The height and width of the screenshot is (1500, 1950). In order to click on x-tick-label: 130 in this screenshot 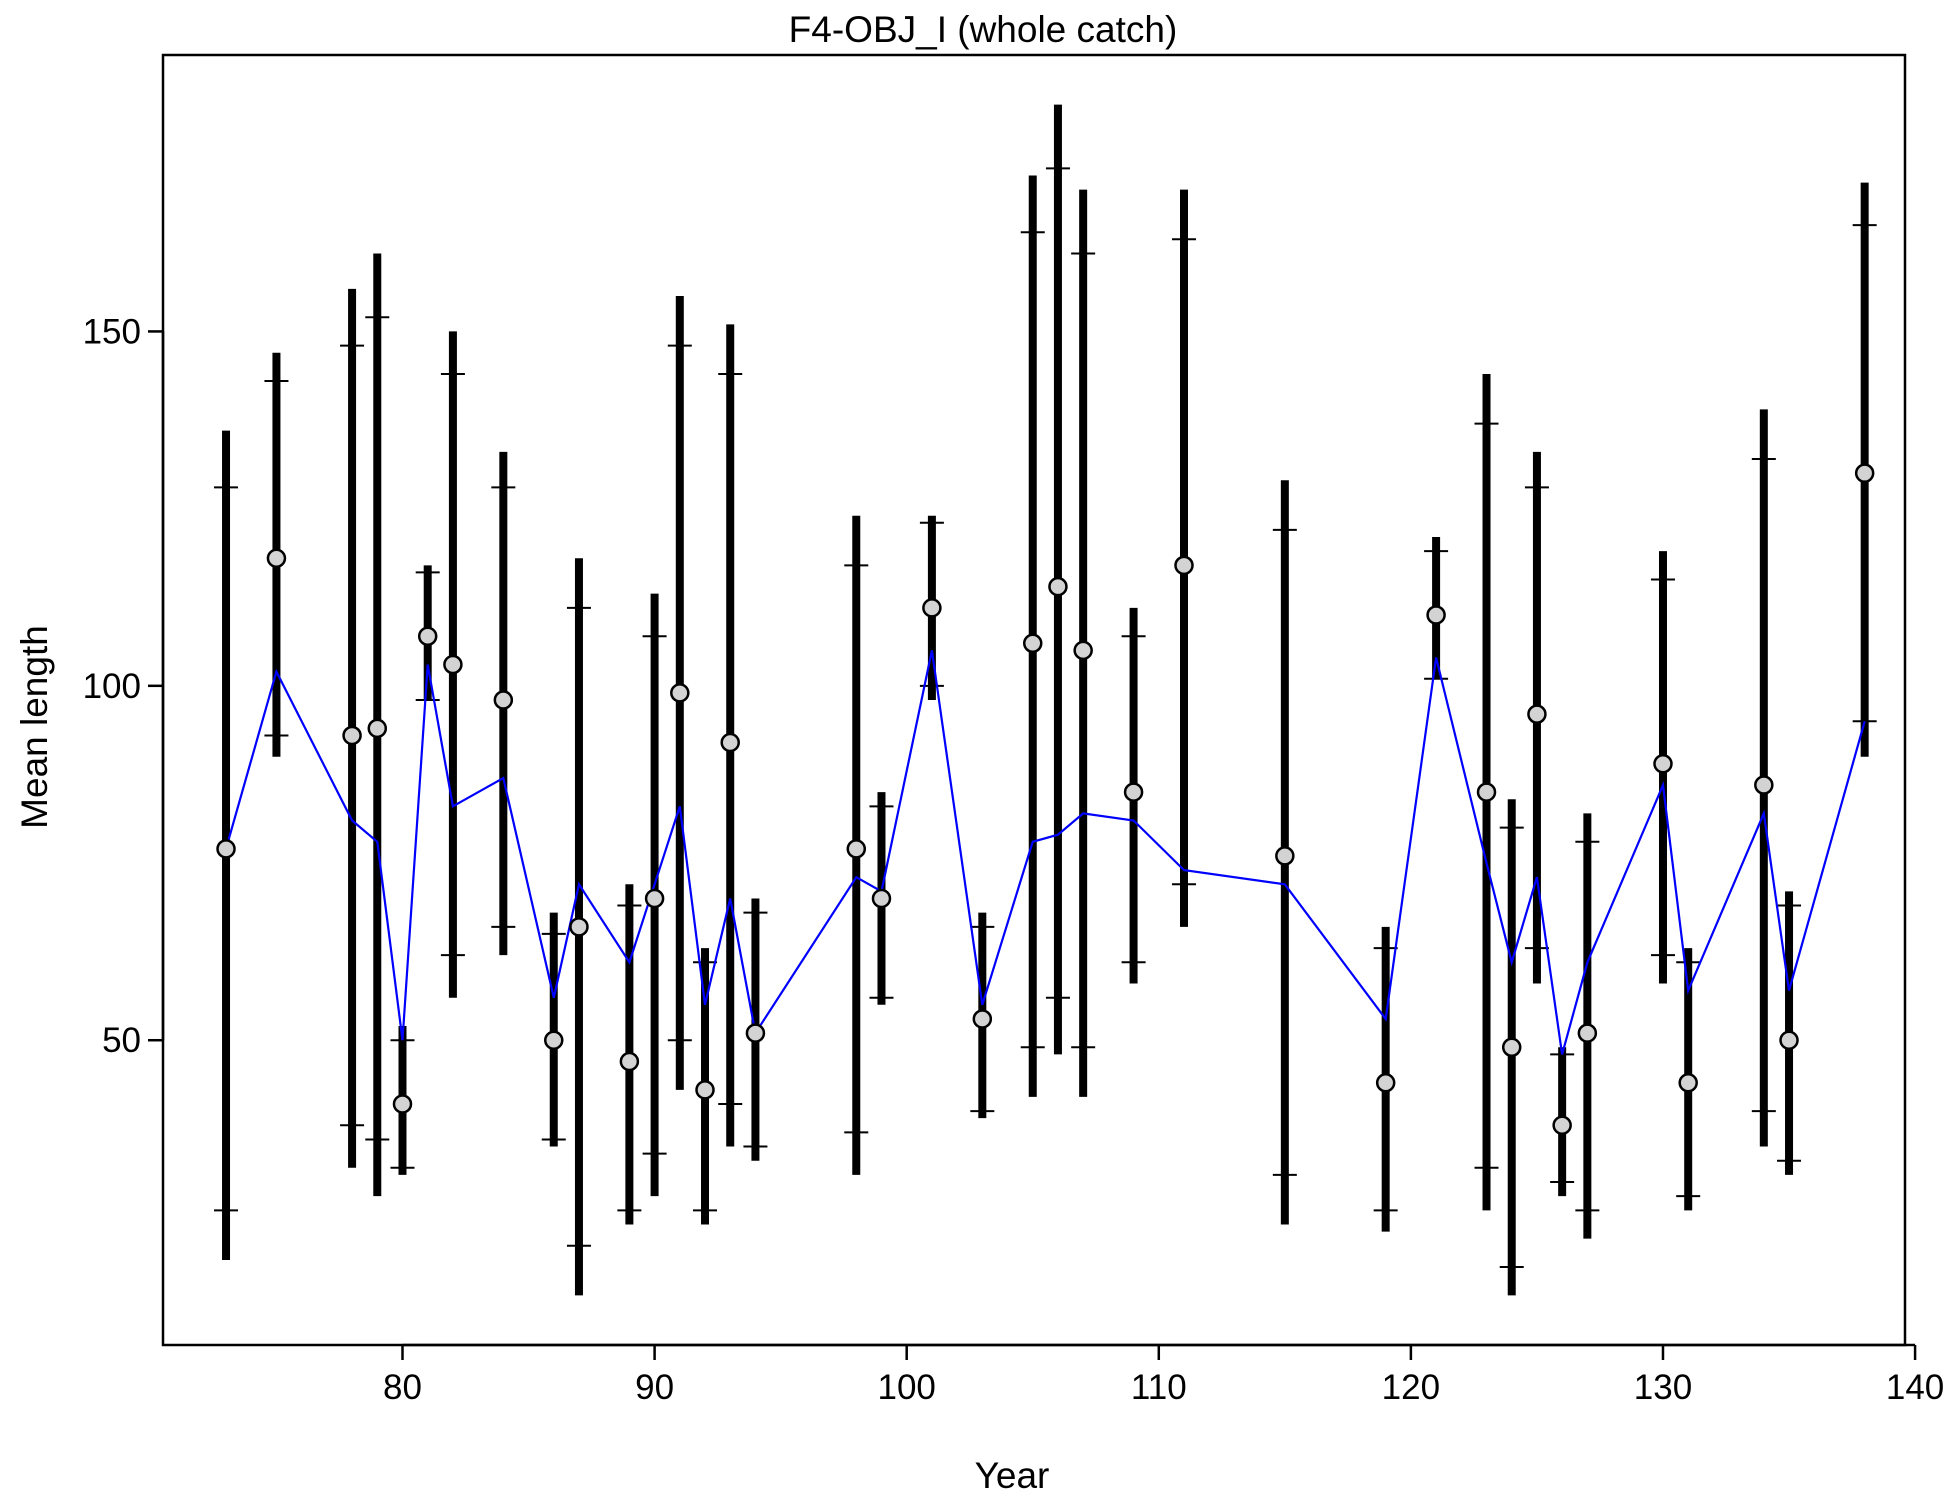, I will do `click(1663, 1387)`.